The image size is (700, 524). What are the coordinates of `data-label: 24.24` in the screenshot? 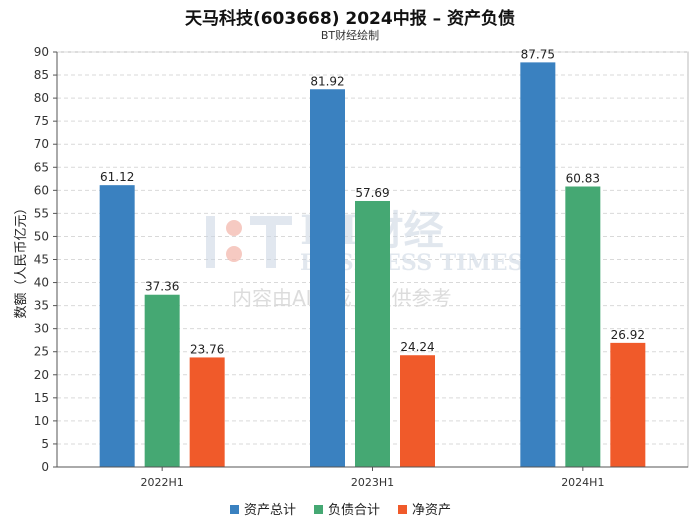 It's located at (417, 347).